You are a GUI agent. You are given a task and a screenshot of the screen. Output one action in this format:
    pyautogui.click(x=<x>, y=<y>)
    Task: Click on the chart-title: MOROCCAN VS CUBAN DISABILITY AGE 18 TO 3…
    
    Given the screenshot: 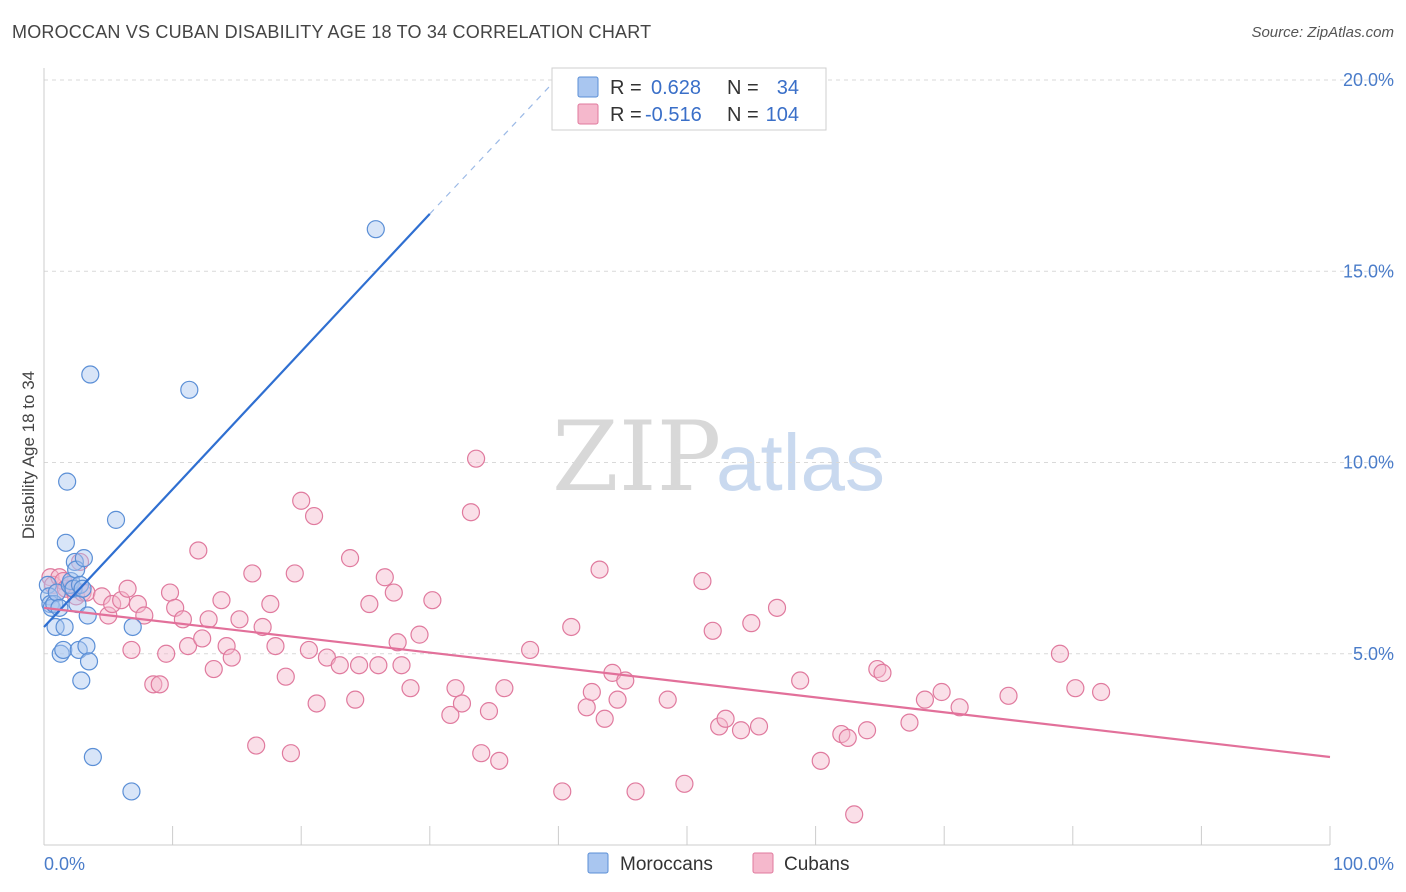 What is the action you would take?
    pyautogui.click(x=332, y=32)
    